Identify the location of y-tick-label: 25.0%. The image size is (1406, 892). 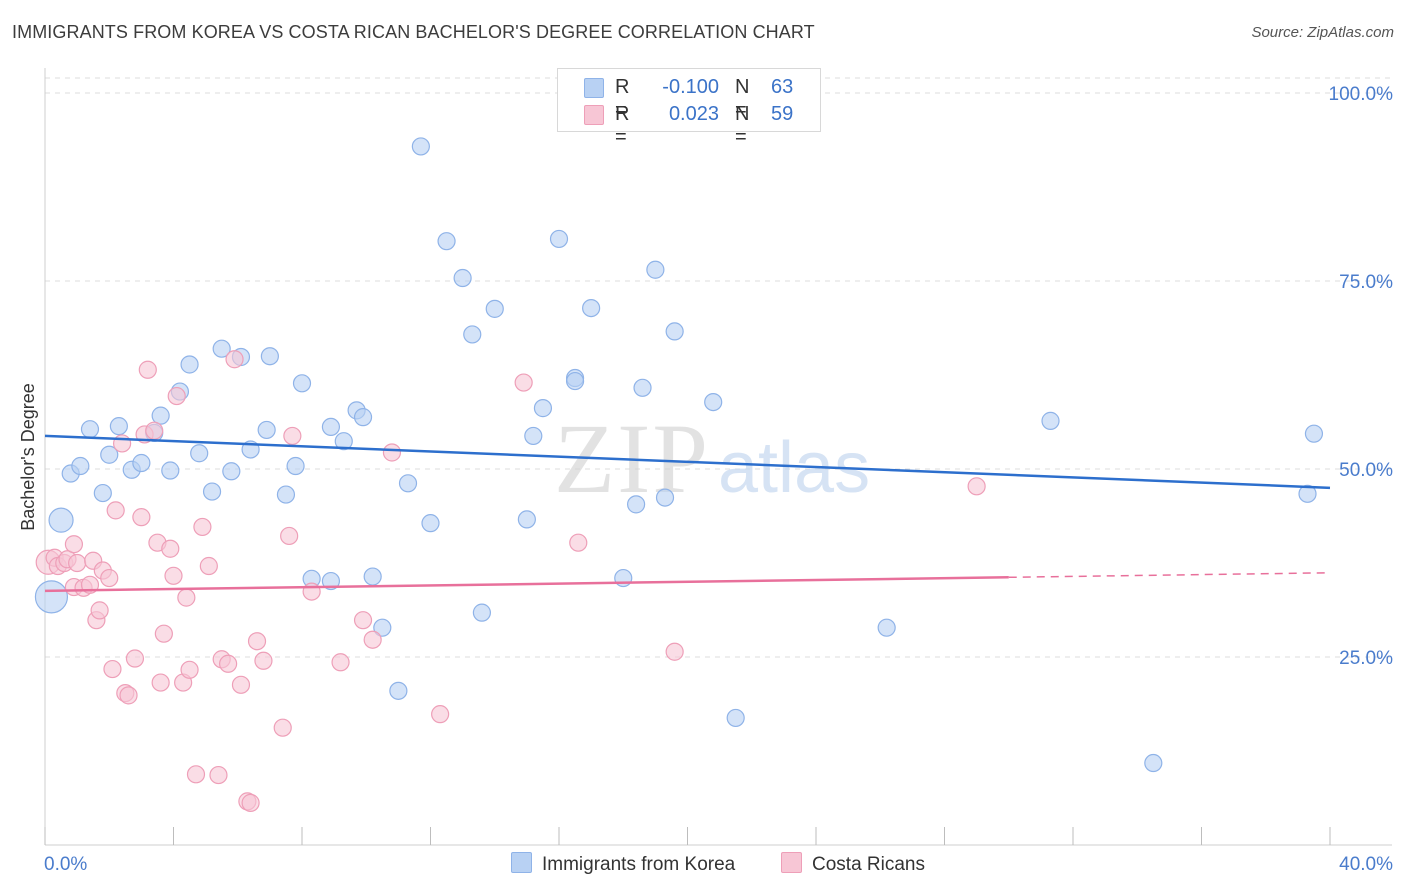
(1366, 658).